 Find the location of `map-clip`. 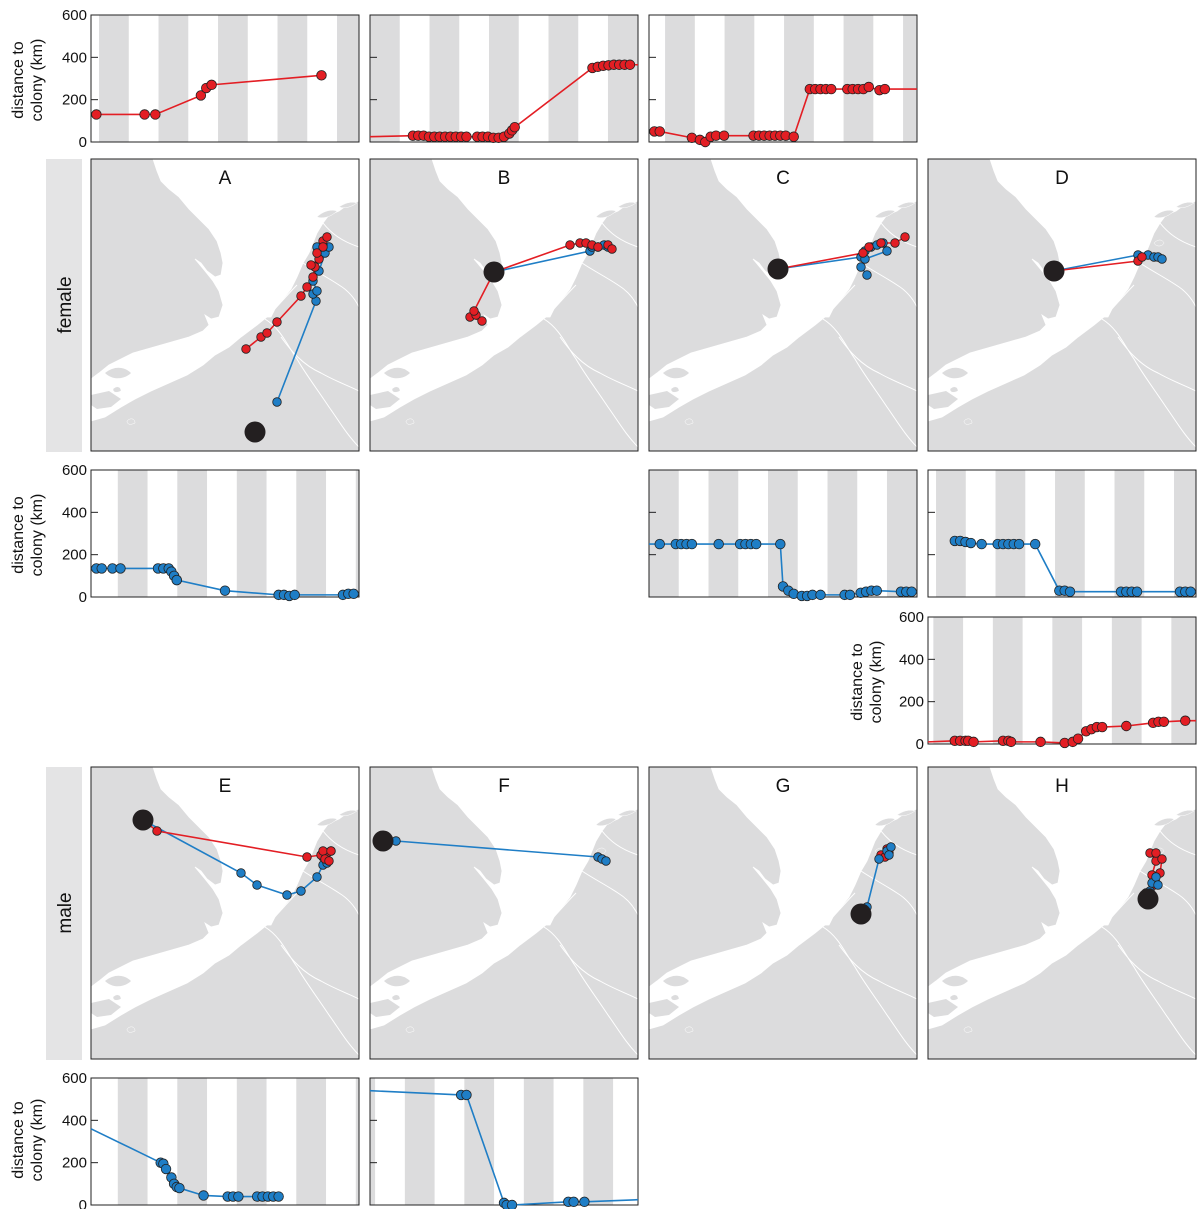

map-clip is located at coordinates (1062, 913).